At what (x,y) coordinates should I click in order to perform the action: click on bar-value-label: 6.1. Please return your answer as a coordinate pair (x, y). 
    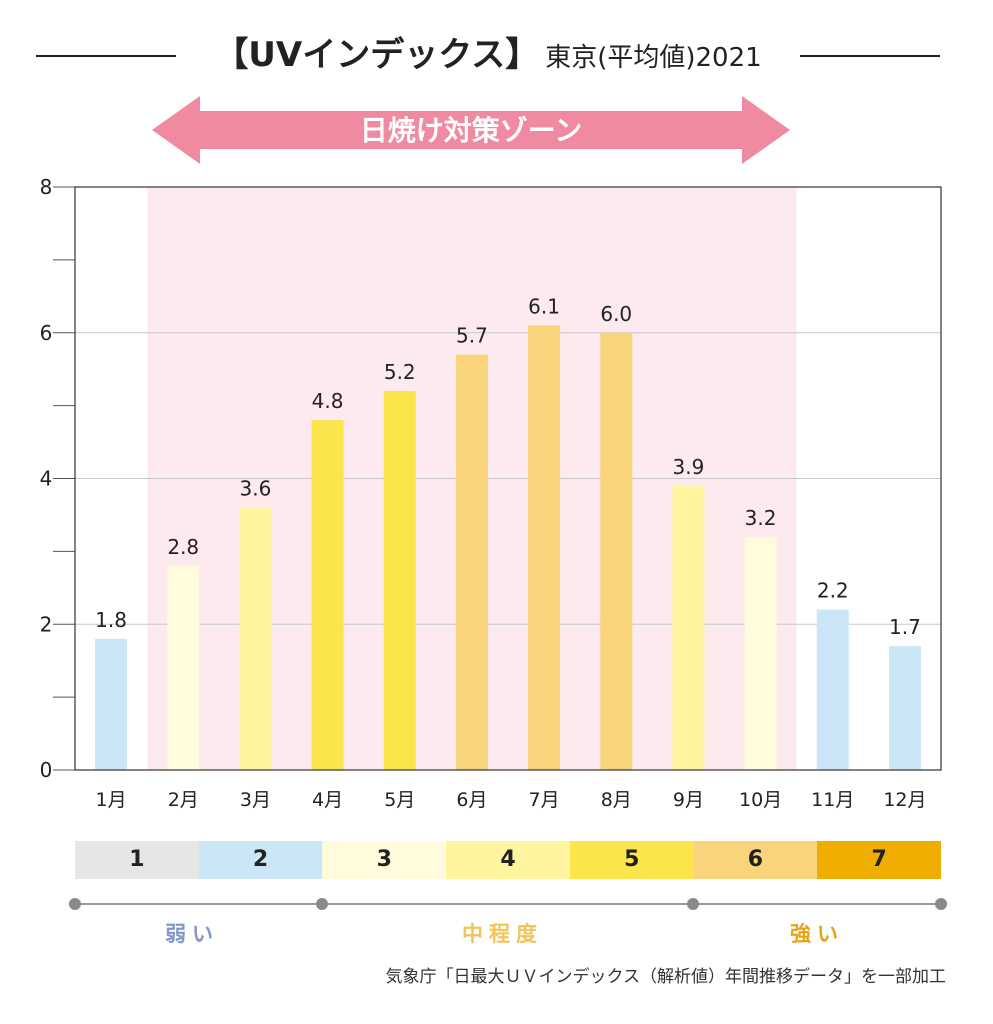
    Looking at the image, I should click on (544, 306).